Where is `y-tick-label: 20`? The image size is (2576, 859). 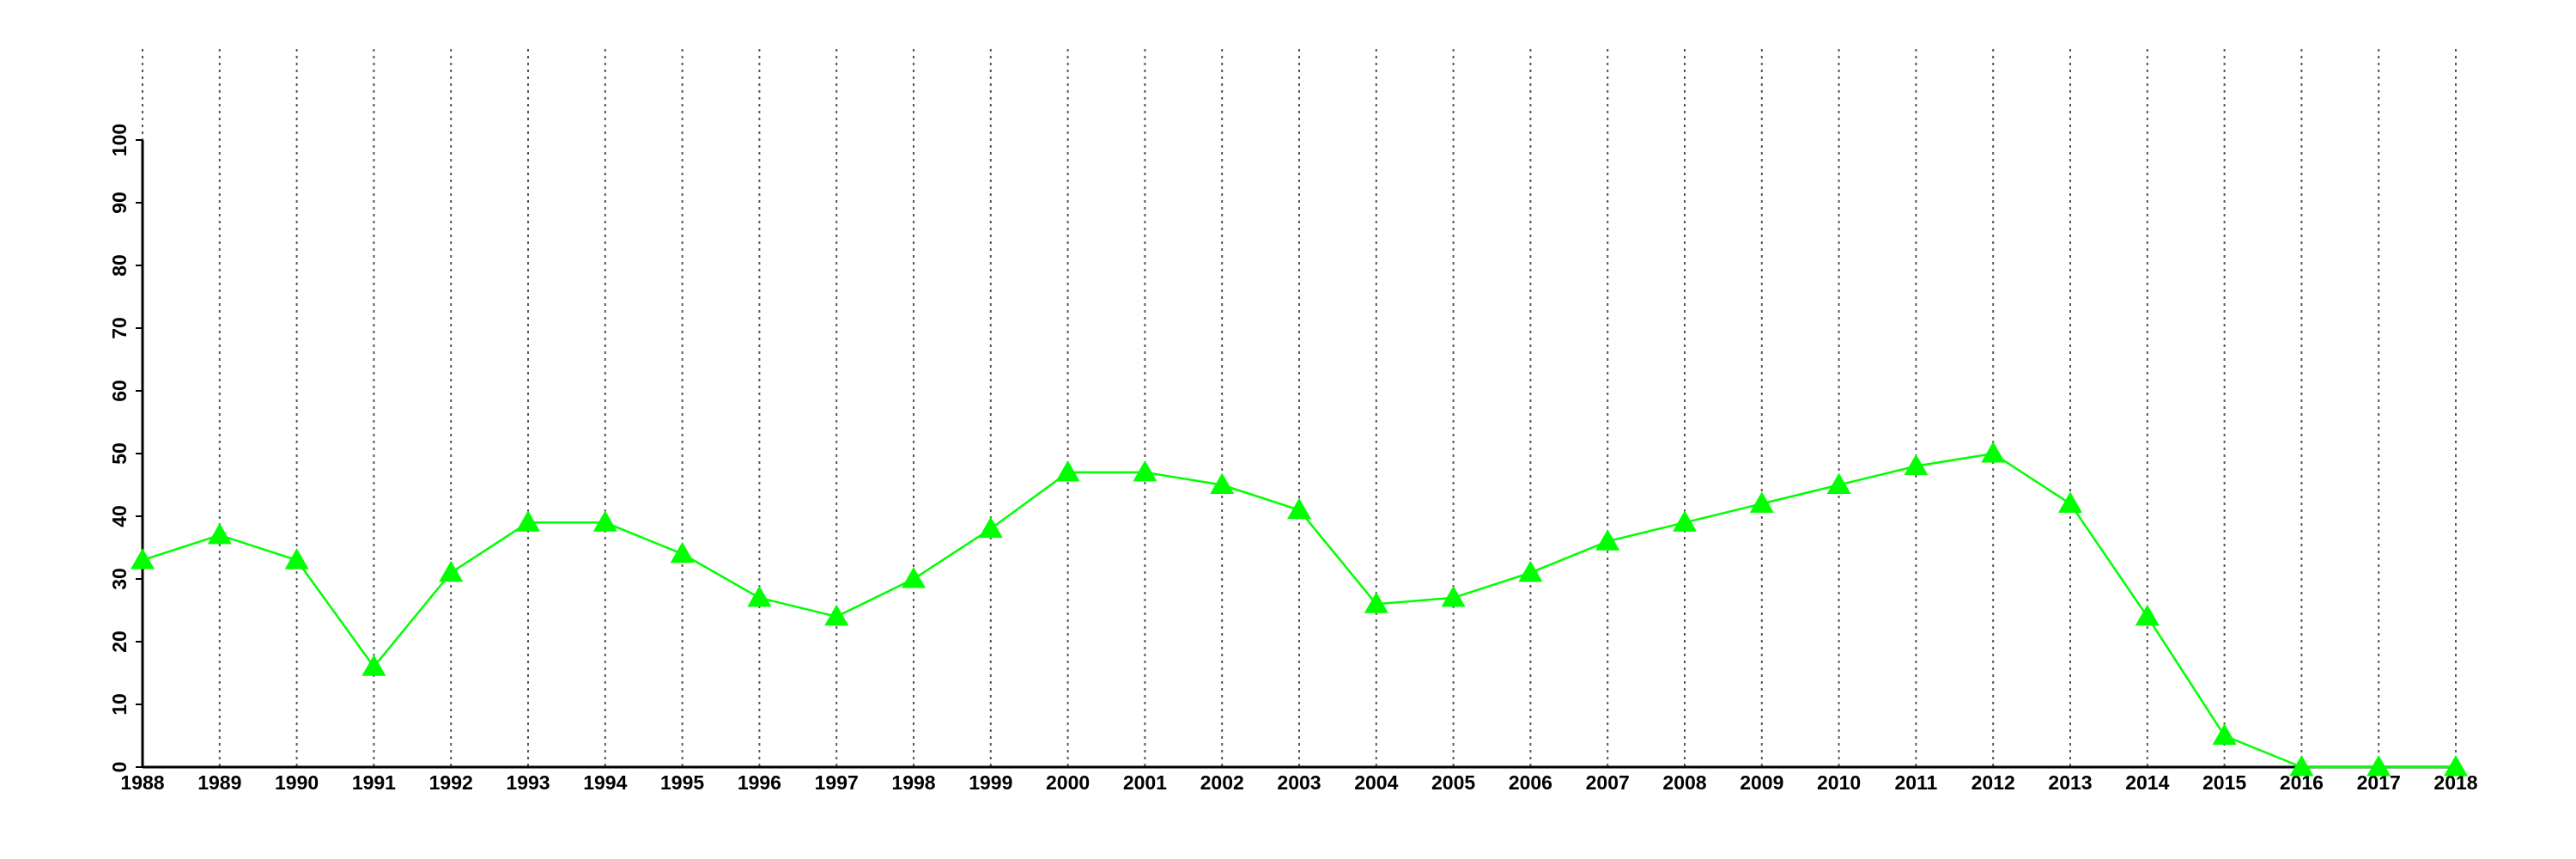 y-tick-label: 20 is located at coordinates (119, 642).